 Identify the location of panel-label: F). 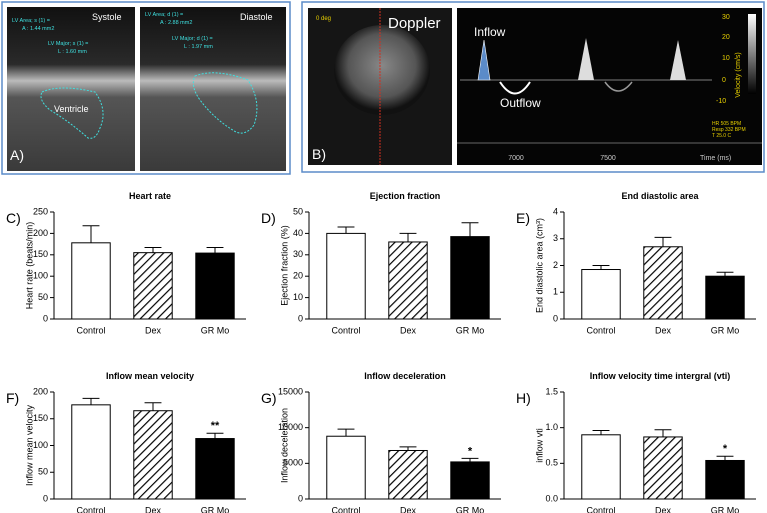
(12, 398).